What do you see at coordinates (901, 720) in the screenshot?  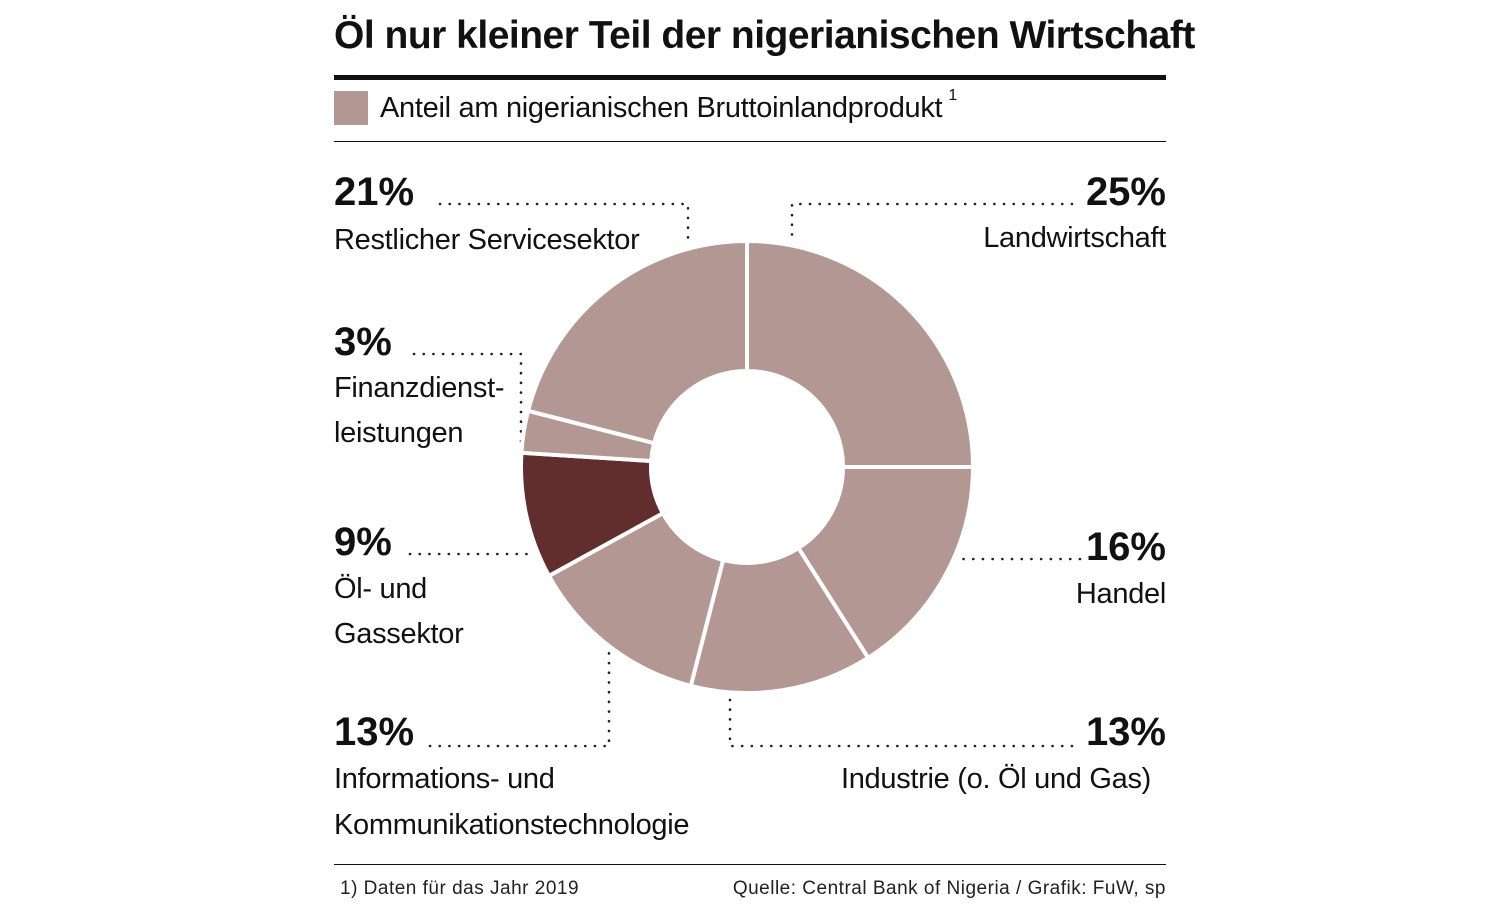 I see `leader-industrie` at bounding box center [901, 720].